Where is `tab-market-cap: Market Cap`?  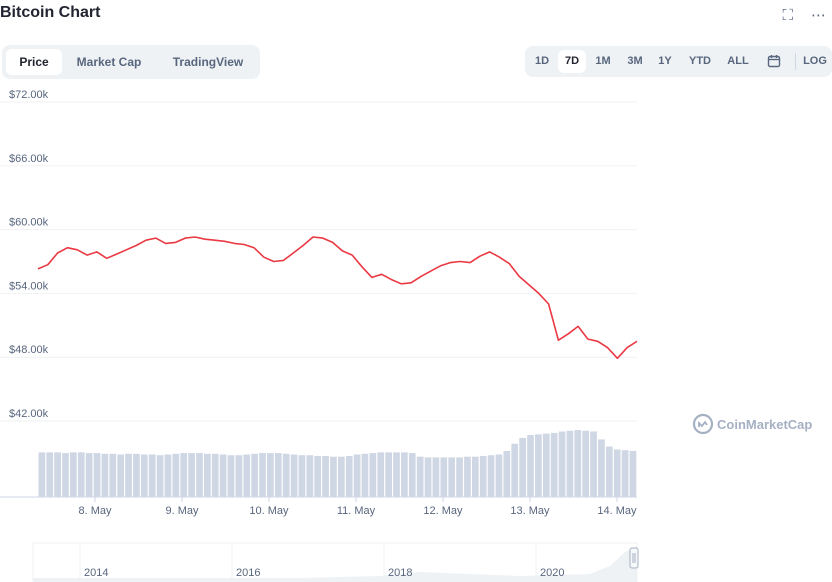
tab-market-cap: Market Cap is located at coordinates (109, 62).